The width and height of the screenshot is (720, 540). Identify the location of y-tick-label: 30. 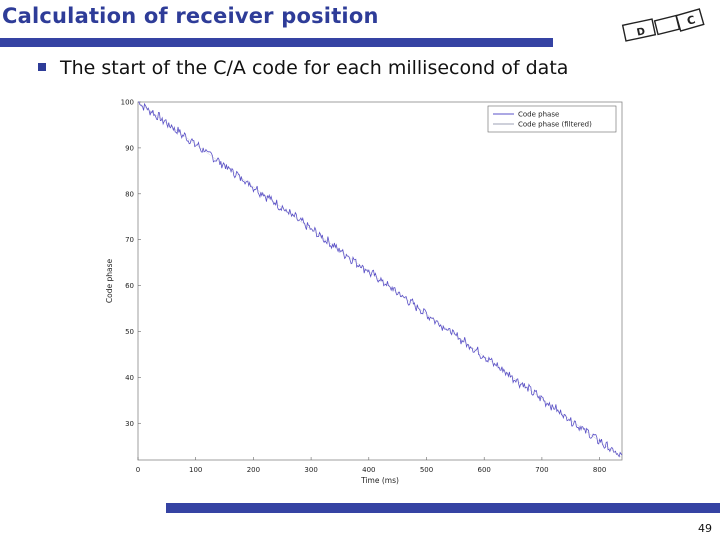
(129, 424).